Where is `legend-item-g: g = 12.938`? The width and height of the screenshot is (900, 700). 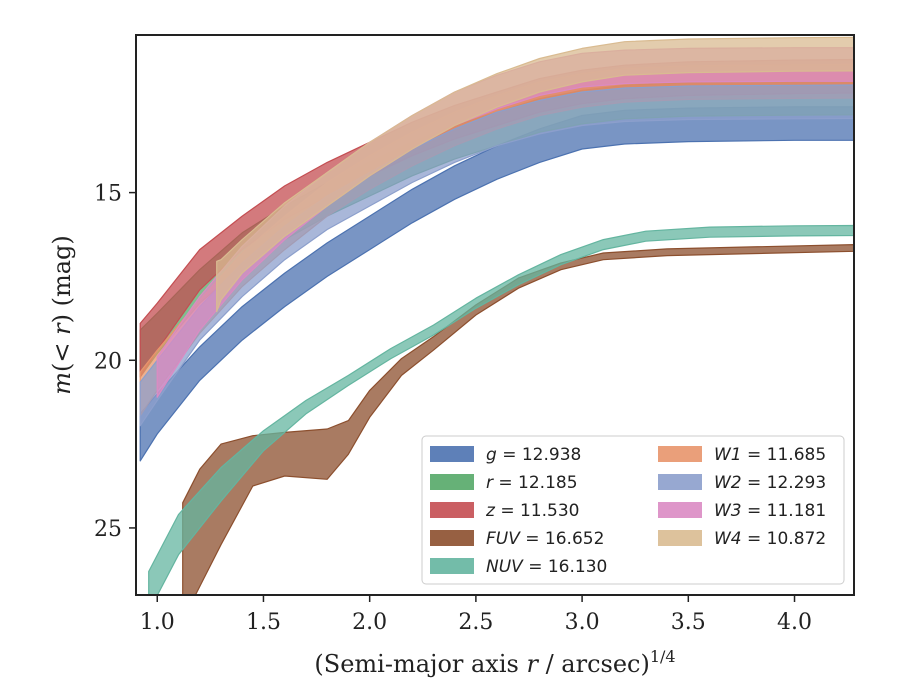 legend-item-g: g = 12.938 is located at coordinates (505, 455).